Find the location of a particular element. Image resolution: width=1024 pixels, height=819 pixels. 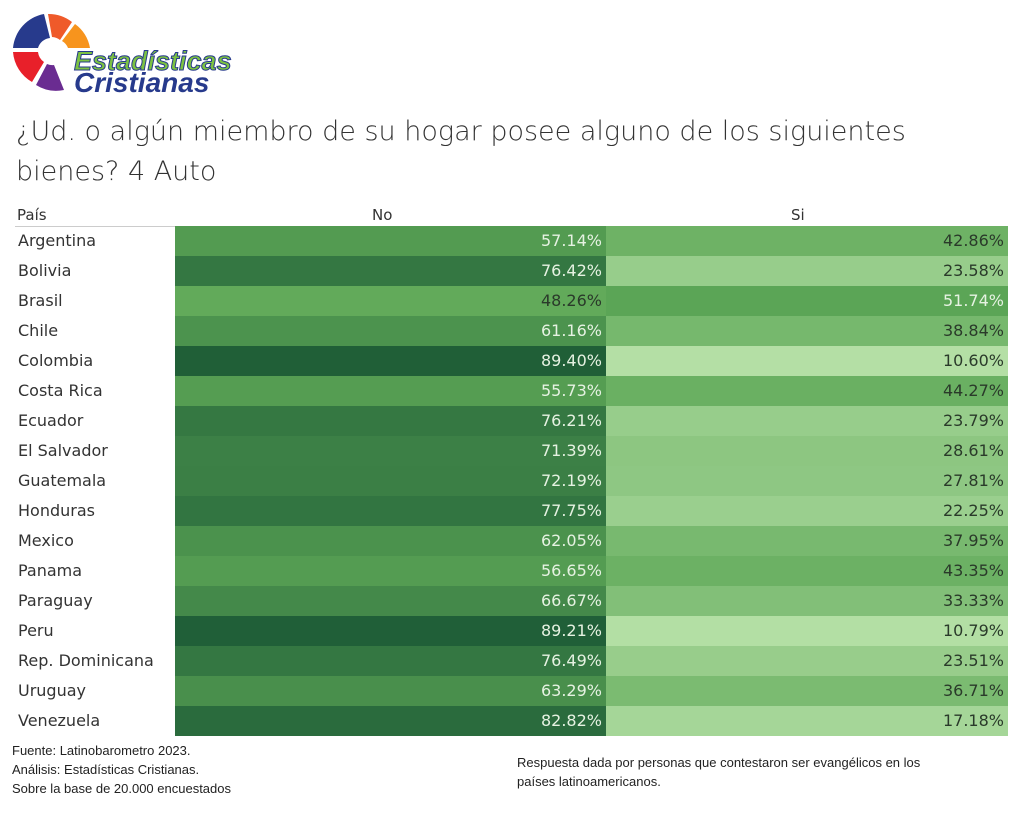

country-label: Colombia is located at coordinates (56, 360).